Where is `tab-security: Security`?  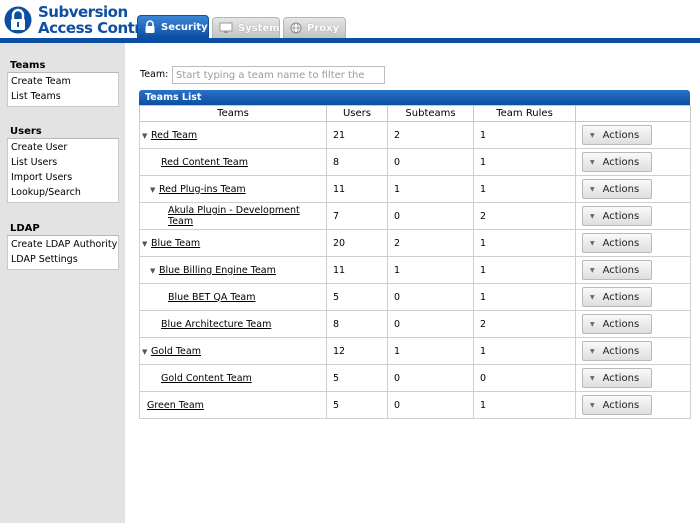 tab-security: Security is located at coordinates (173, 27).